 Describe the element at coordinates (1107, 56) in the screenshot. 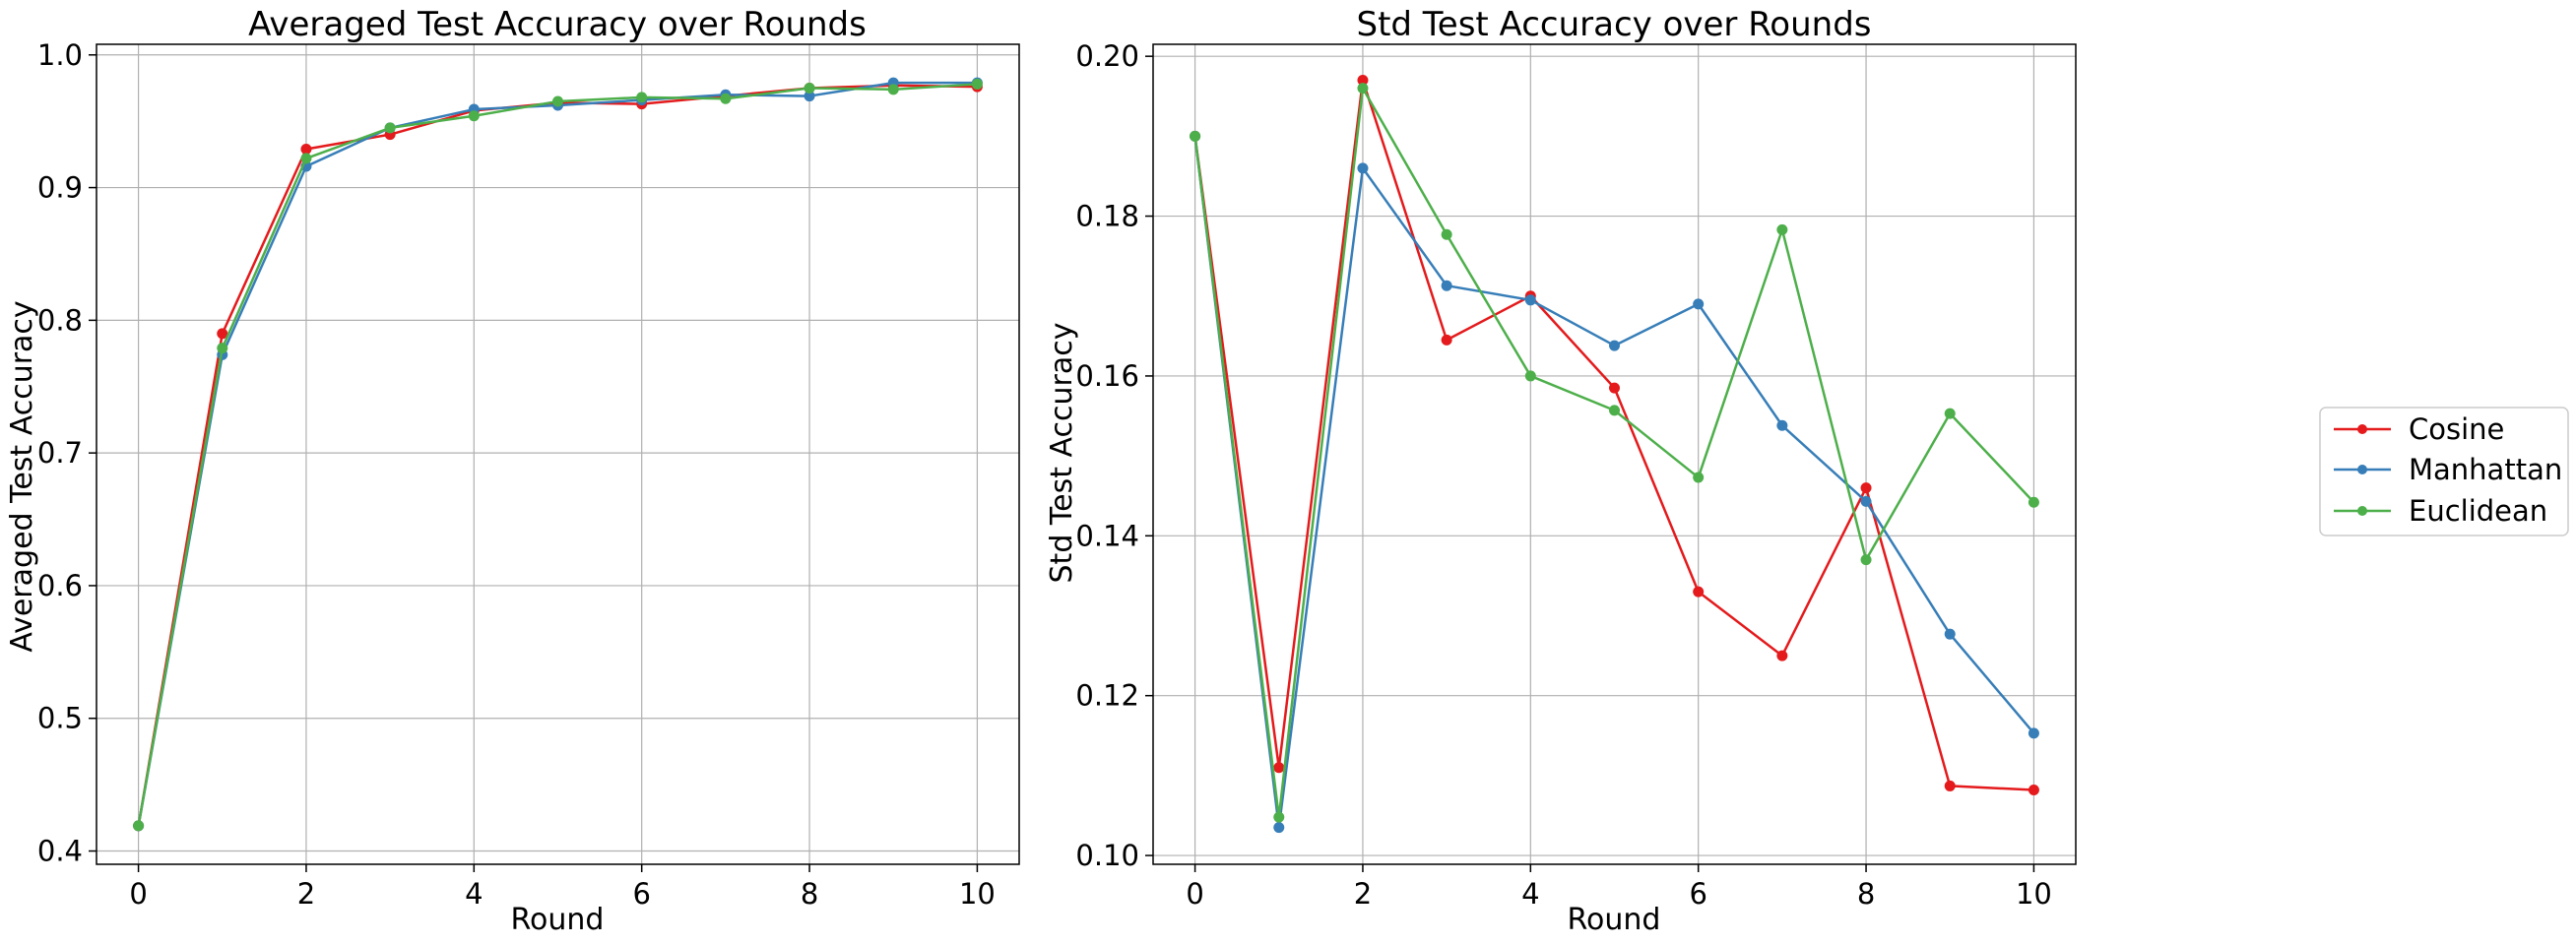

I see `y-tick-label: 0.20` at that location.